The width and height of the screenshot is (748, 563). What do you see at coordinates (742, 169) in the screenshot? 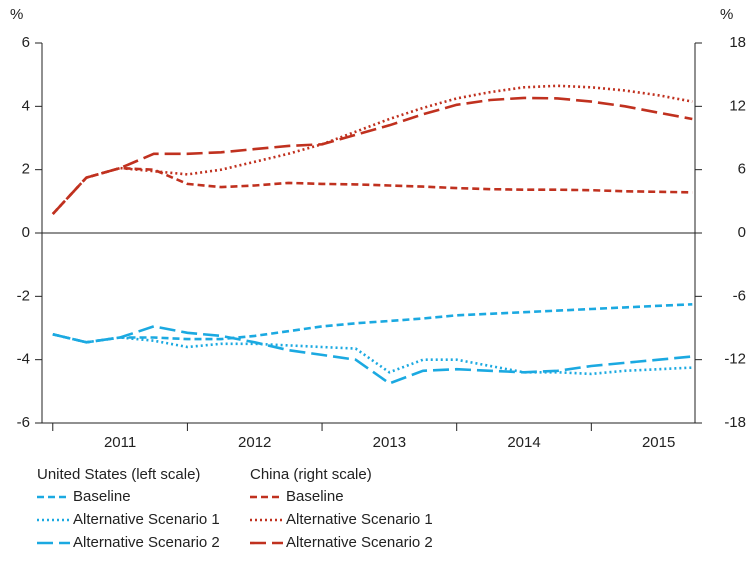
I see `y2-tick-label: 6` at bounding box center [742, 169].